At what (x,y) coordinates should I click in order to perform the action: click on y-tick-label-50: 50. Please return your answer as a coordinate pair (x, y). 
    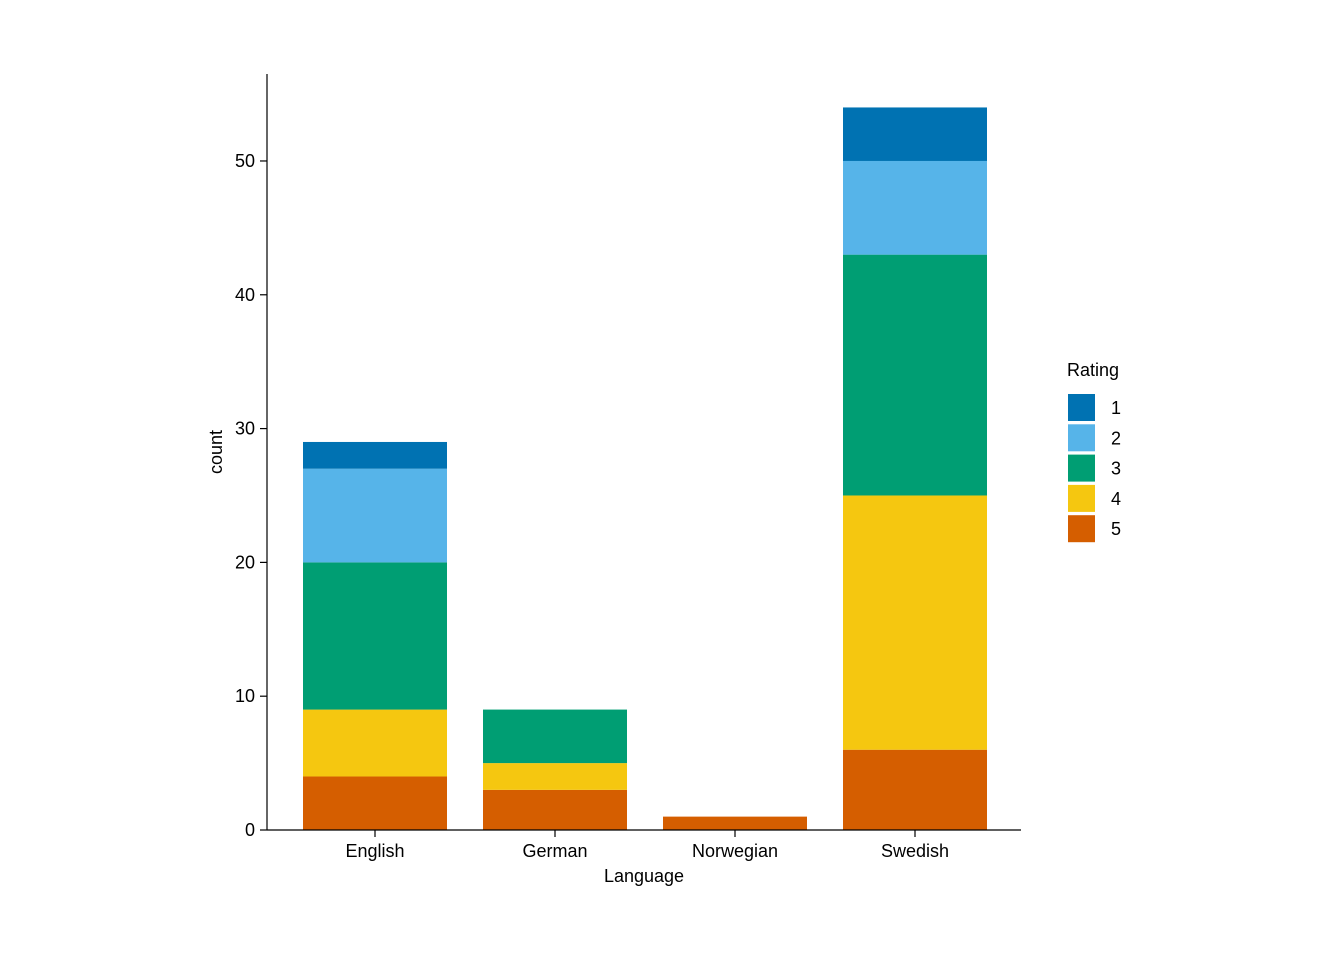
    Looking at the image, I should click on (245, 161).